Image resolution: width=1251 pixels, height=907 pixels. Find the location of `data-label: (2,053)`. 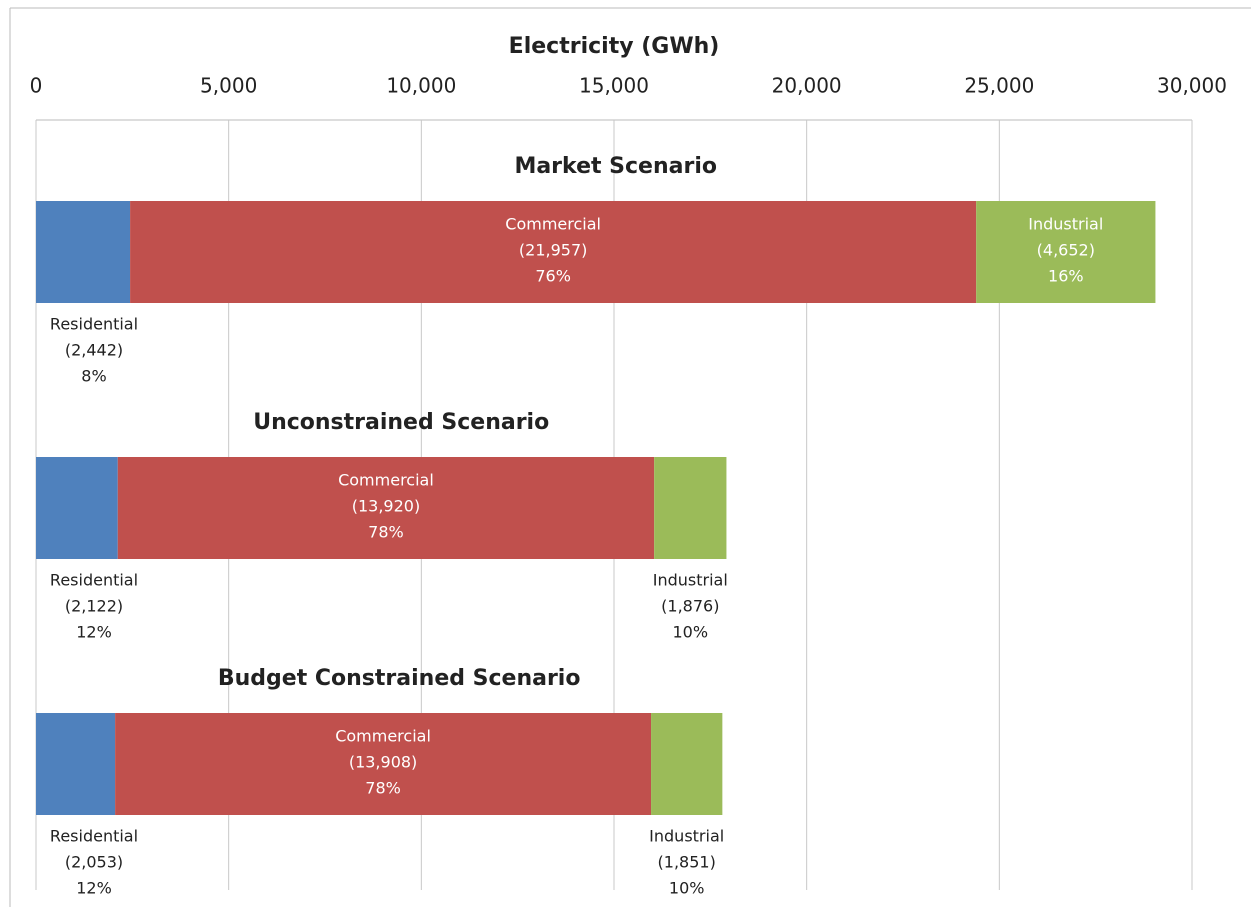

data-label: (2,053) is located at coordinates (94, 862).